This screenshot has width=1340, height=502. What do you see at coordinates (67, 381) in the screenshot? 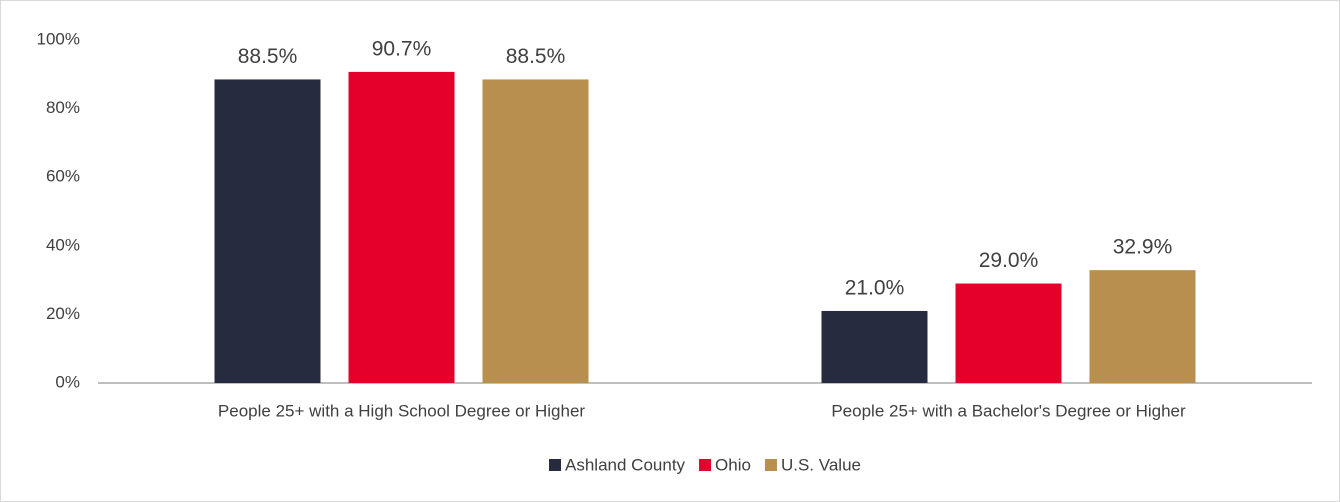
I see `y-tick-label: 0%` at bounding box center [67, 381].